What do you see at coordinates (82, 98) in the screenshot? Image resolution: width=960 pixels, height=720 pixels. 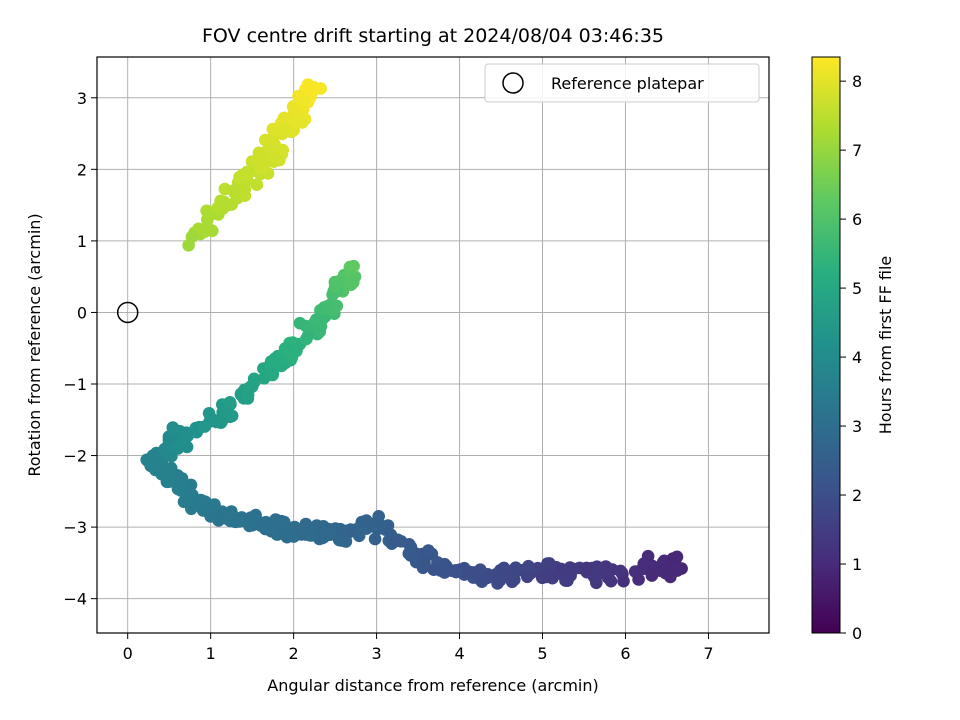 I see `y-tick-label: 3` at bounding box center [82, 98].